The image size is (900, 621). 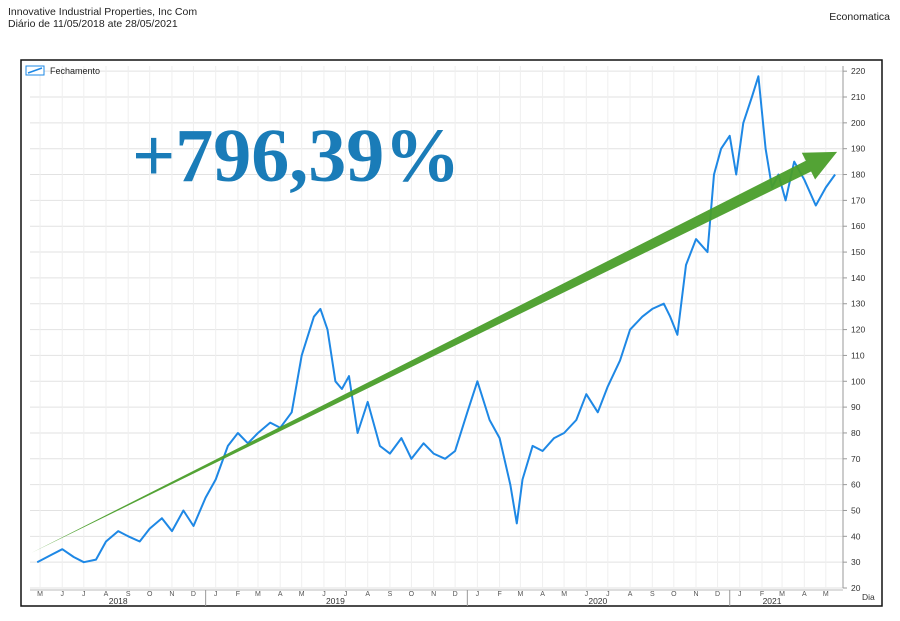 What do you see at coordinates (856, 562) in the screenshot?
I see `y-tick-label: 30` at bounding box center [856, 562].